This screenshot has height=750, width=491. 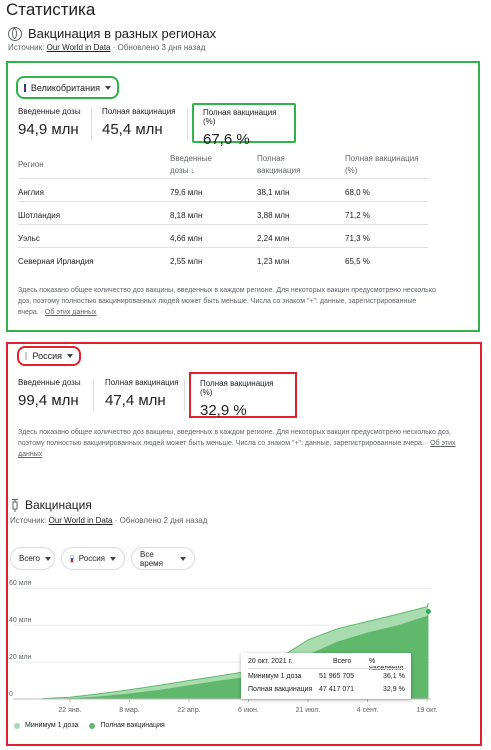 What do you see at coordinates (186, 215) in the screenshot?
I see `table-cell: 8,18 млн` at bounding box center [186, 215].